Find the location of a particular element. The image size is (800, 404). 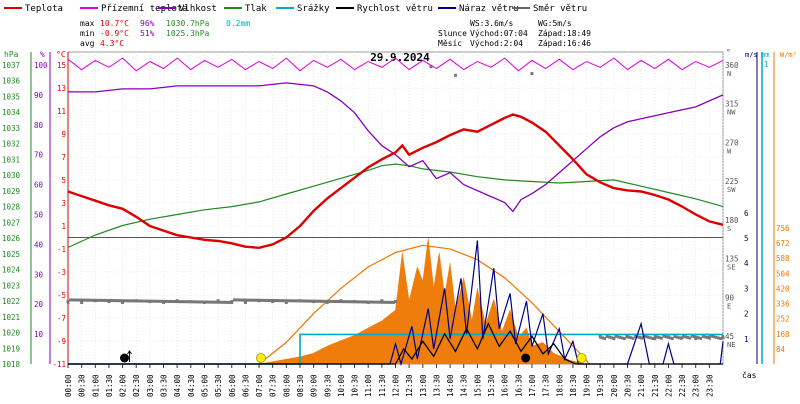

axis-tick-x: 16:00 is located at coordinates (505, 385).